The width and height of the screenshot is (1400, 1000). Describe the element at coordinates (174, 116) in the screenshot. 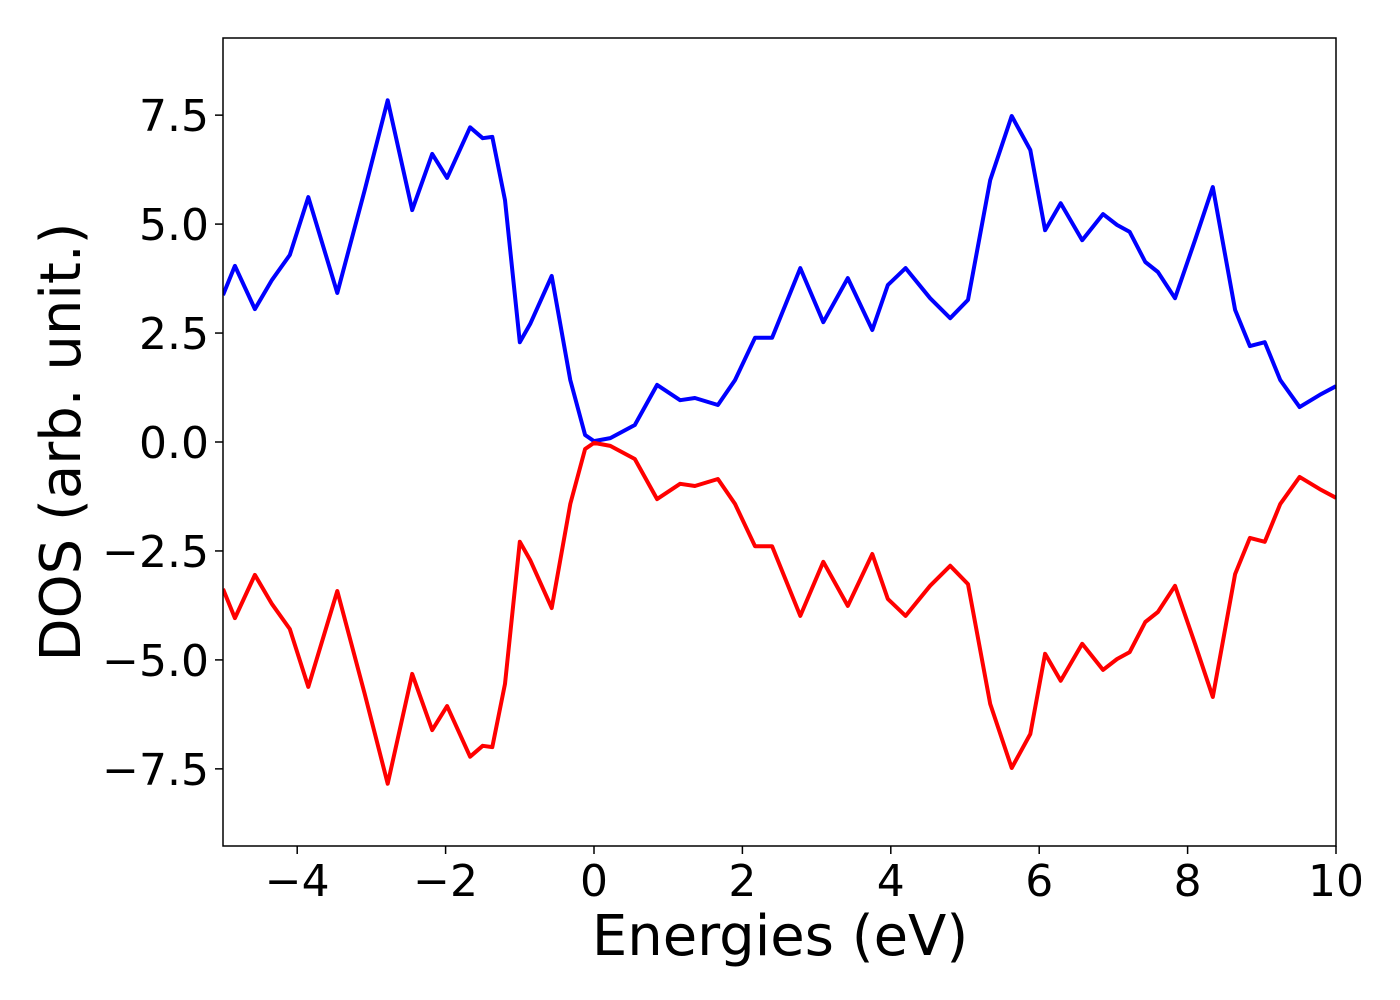

I see `y-tick-label: 7.5` at that location.